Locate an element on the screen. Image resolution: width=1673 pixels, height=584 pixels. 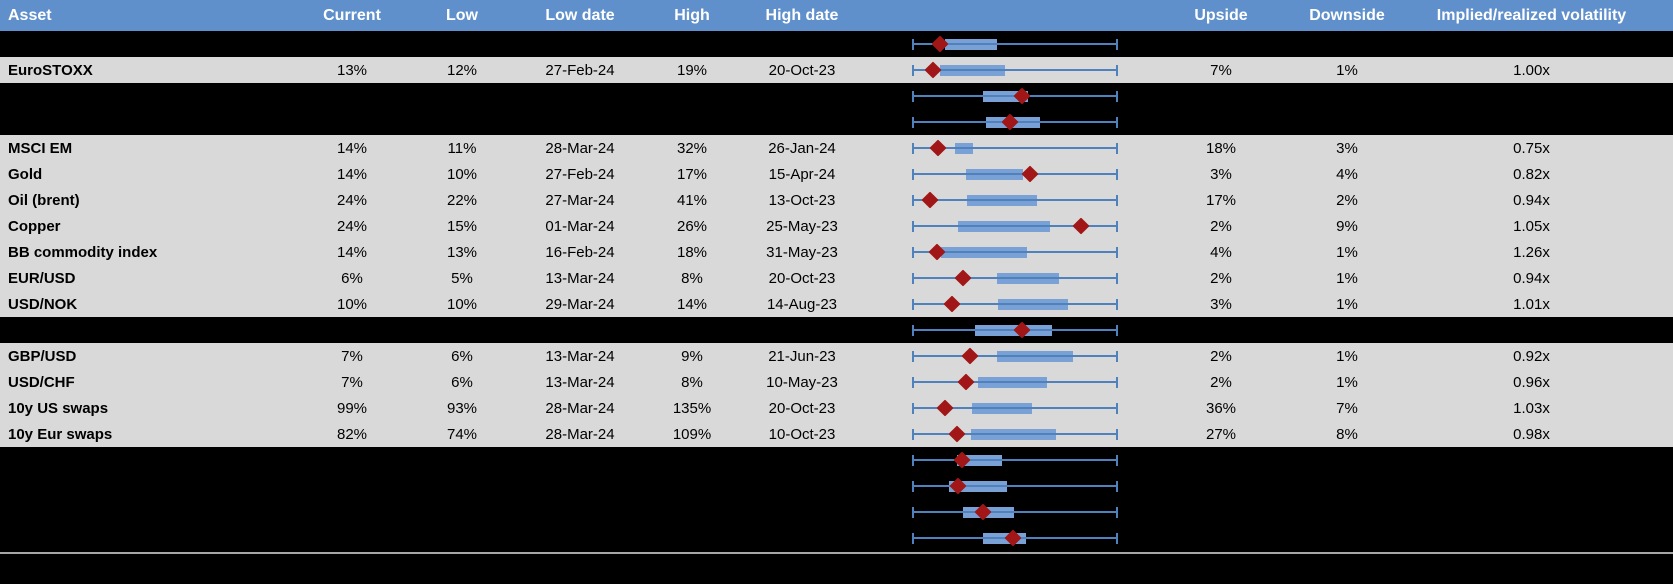
low-date-cell: 13-Mar-24 is located at coordinates (580, 382).